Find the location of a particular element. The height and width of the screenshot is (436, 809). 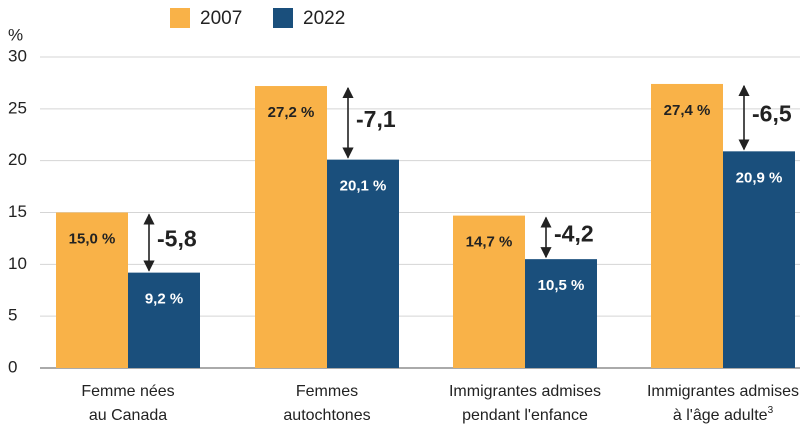

legend-label: 2007 is located at coordinates (221, 18).